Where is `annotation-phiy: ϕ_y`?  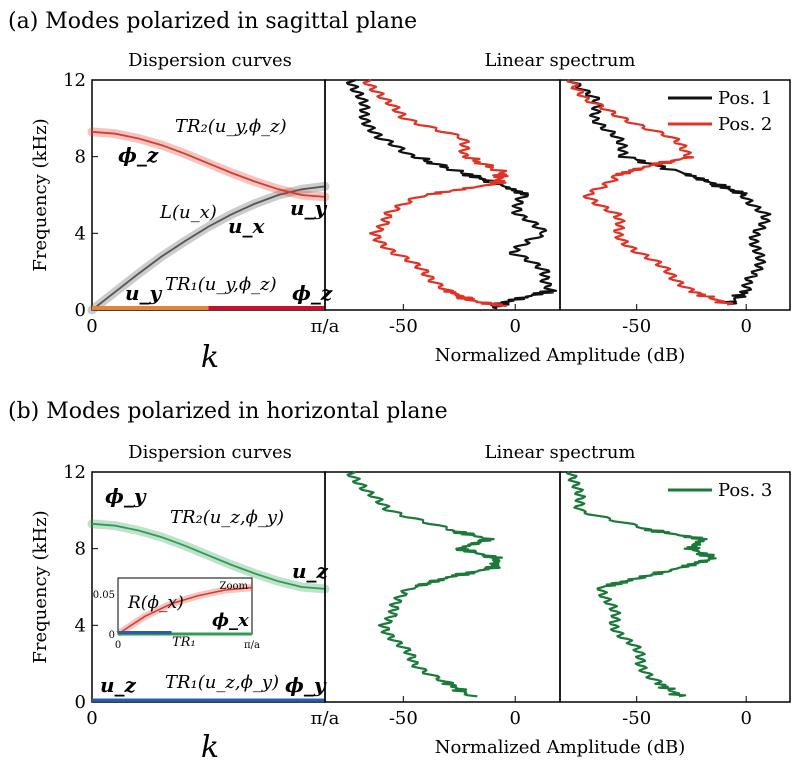 annotation-phiy: ϕ_y is located at coordinates (126, 496).